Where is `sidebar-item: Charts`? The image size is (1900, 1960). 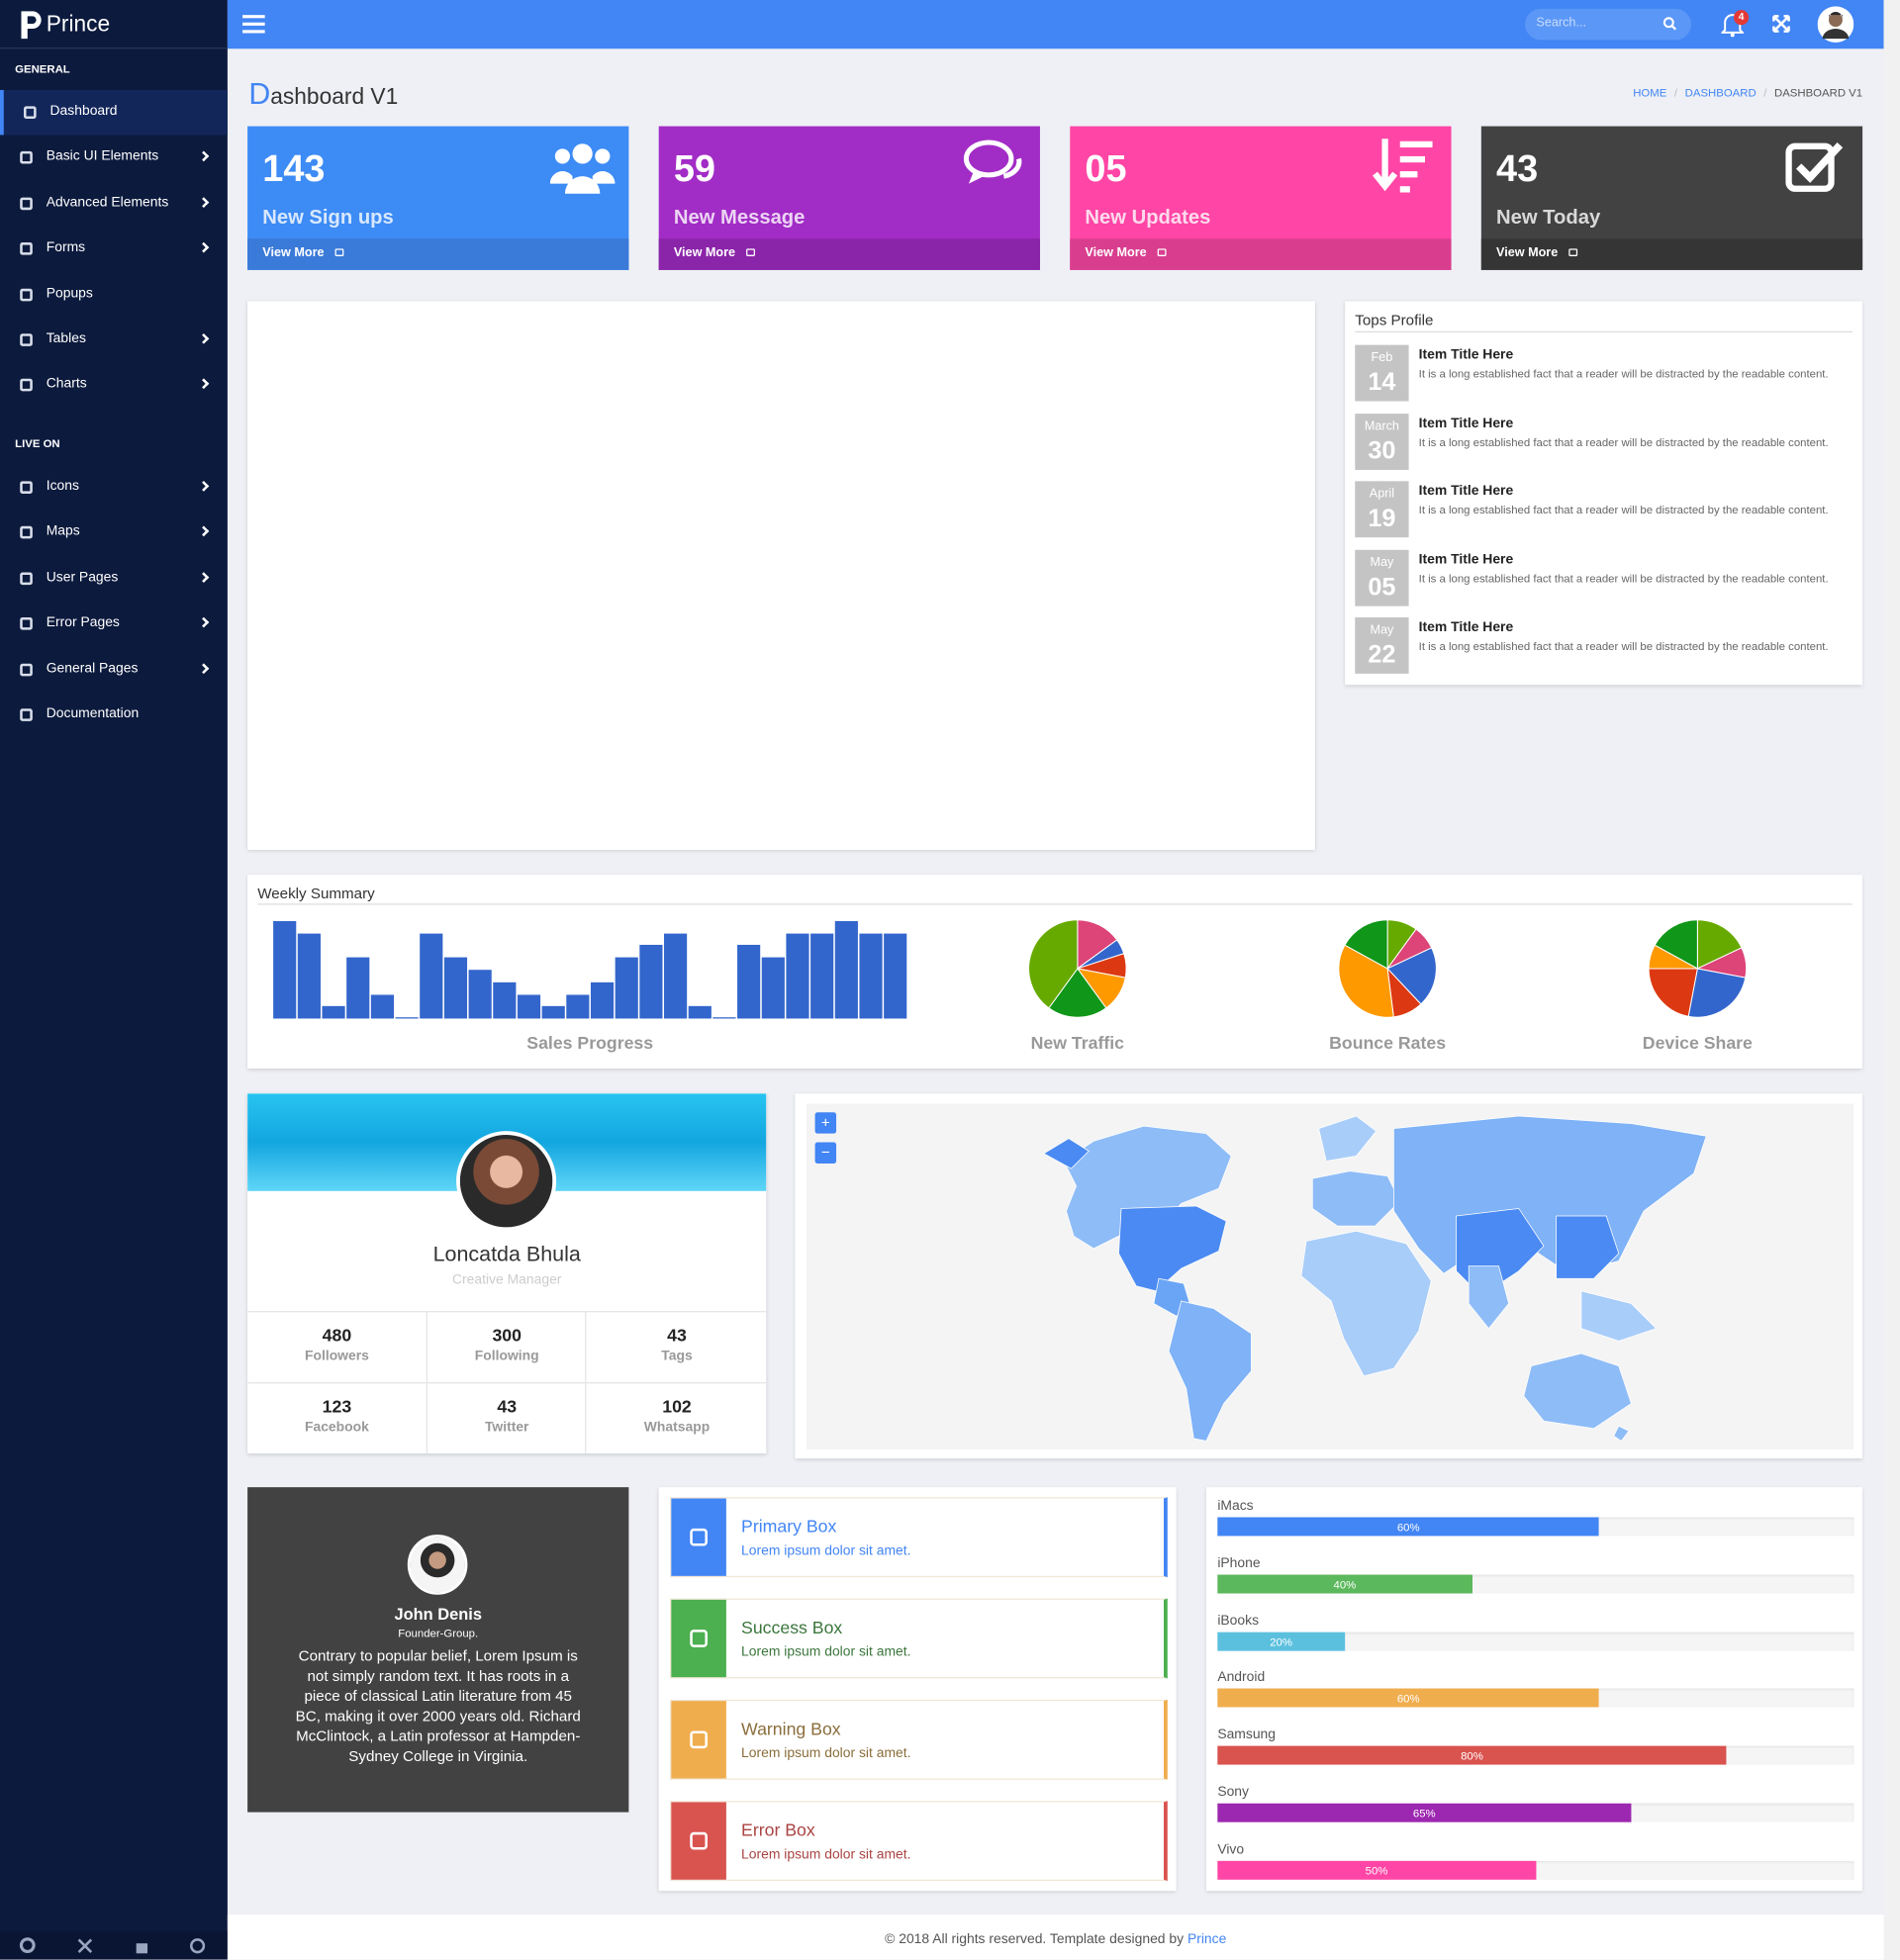
sidebar-item: Charts is located at coordinates (114, 385).